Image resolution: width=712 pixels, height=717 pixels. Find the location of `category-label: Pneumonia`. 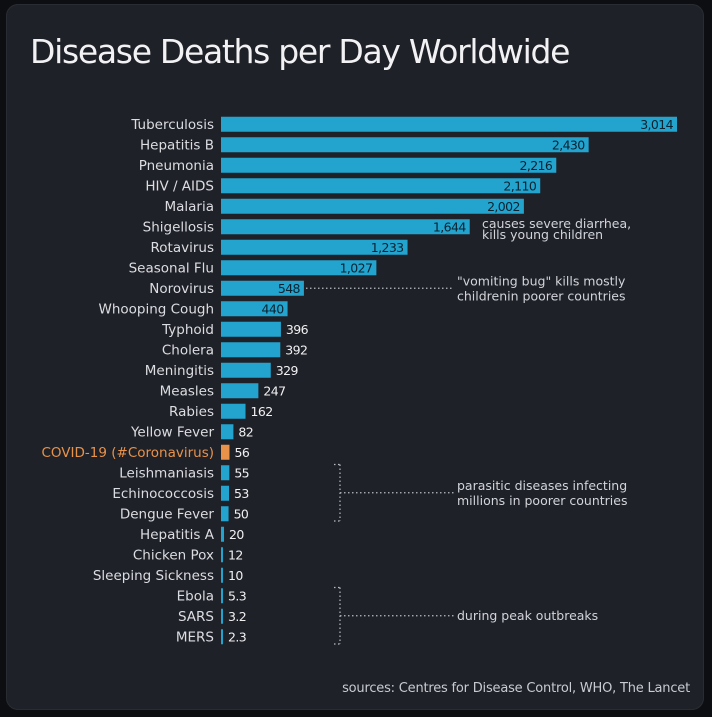

category-label: Pneumonia is located at coordinates (176, 166).